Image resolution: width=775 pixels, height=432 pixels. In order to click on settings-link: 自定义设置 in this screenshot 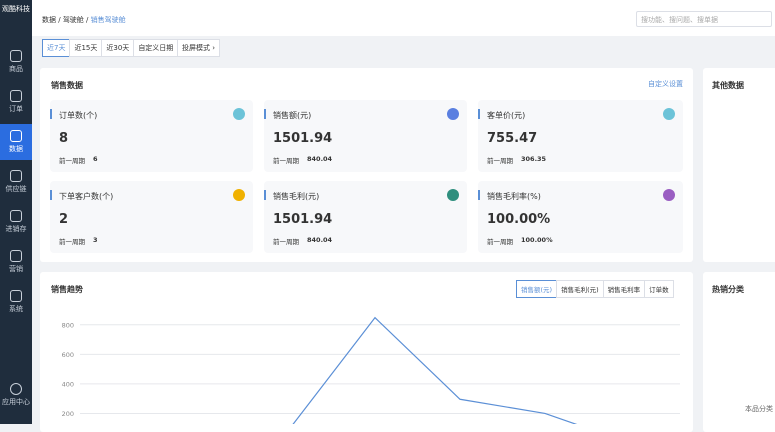, I will do `click(665, 84)`.